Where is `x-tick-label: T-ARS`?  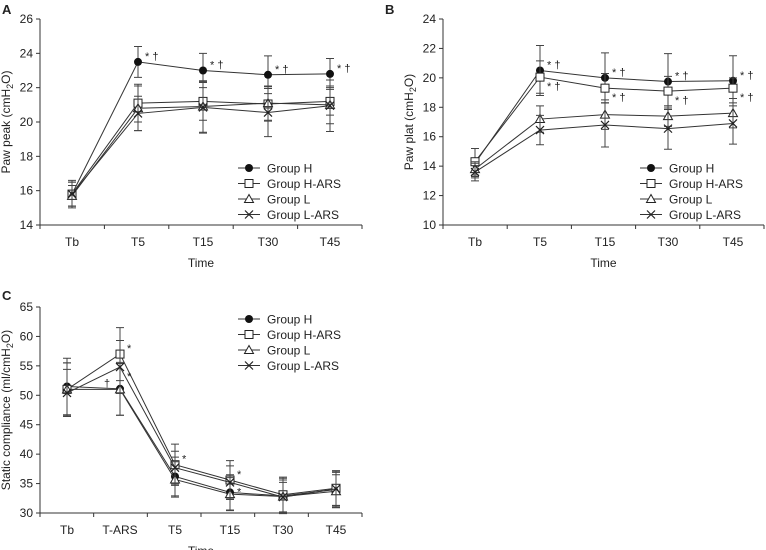 x-tick-label: T-ARS is located at coordinates (119, 530).